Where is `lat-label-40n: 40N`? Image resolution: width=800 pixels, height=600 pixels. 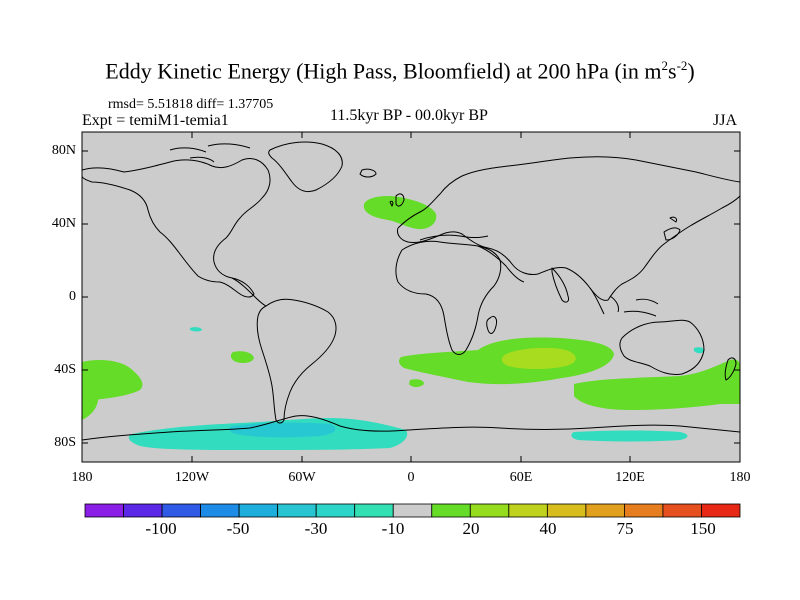
lat-label-40n: 40N is located at coordinates (63, 223).